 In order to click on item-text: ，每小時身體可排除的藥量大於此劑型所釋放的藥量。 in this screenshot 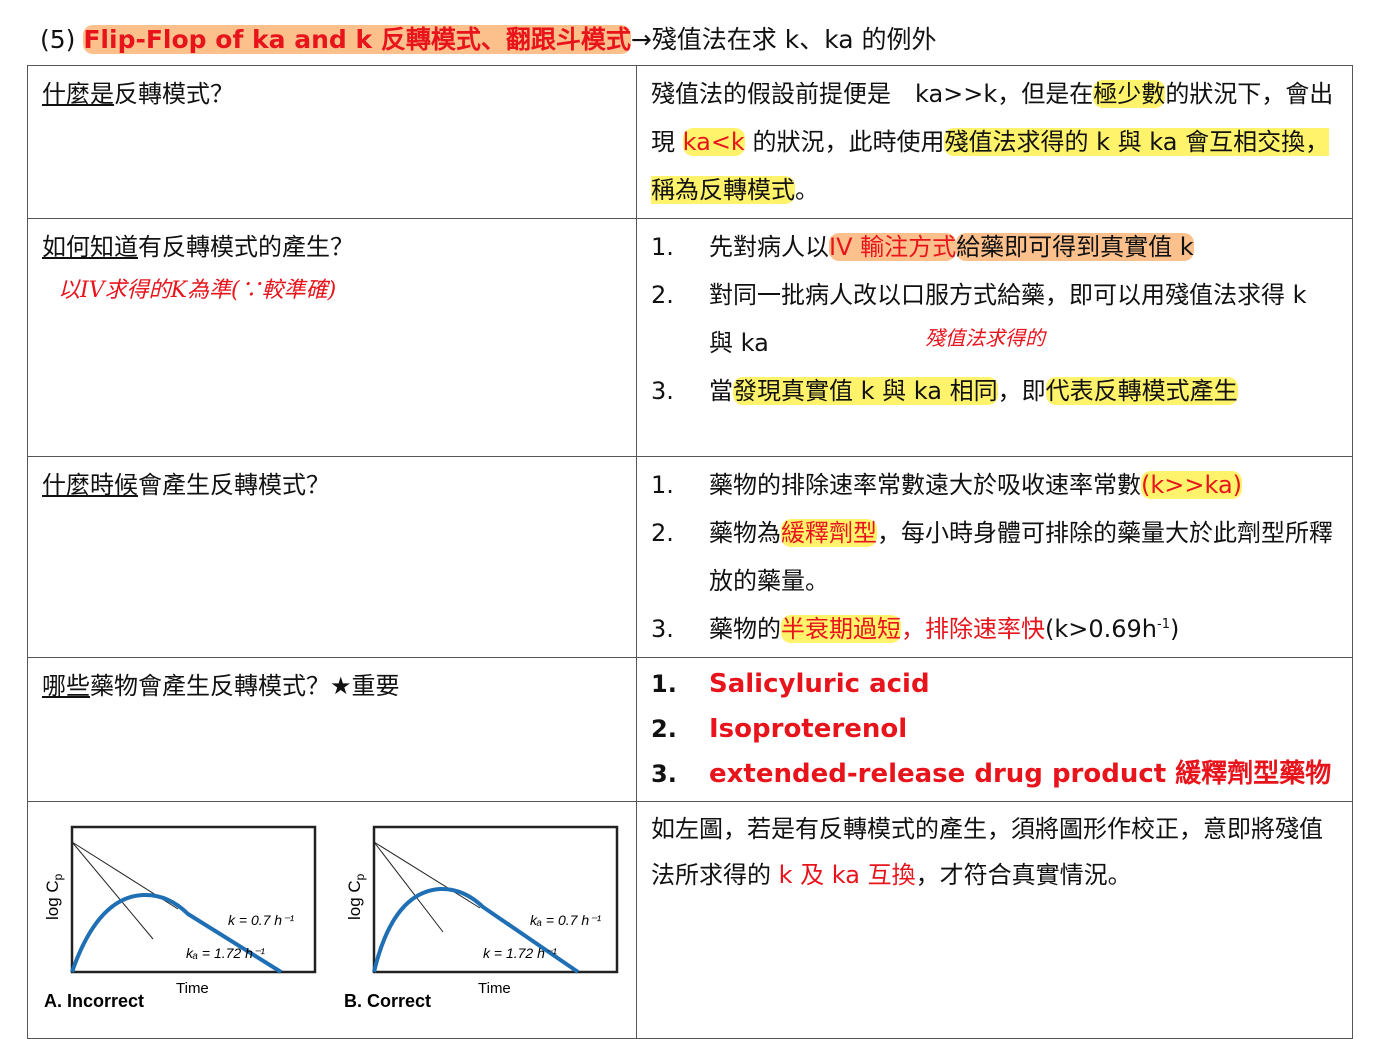, I will do `click(1021, 557)`.